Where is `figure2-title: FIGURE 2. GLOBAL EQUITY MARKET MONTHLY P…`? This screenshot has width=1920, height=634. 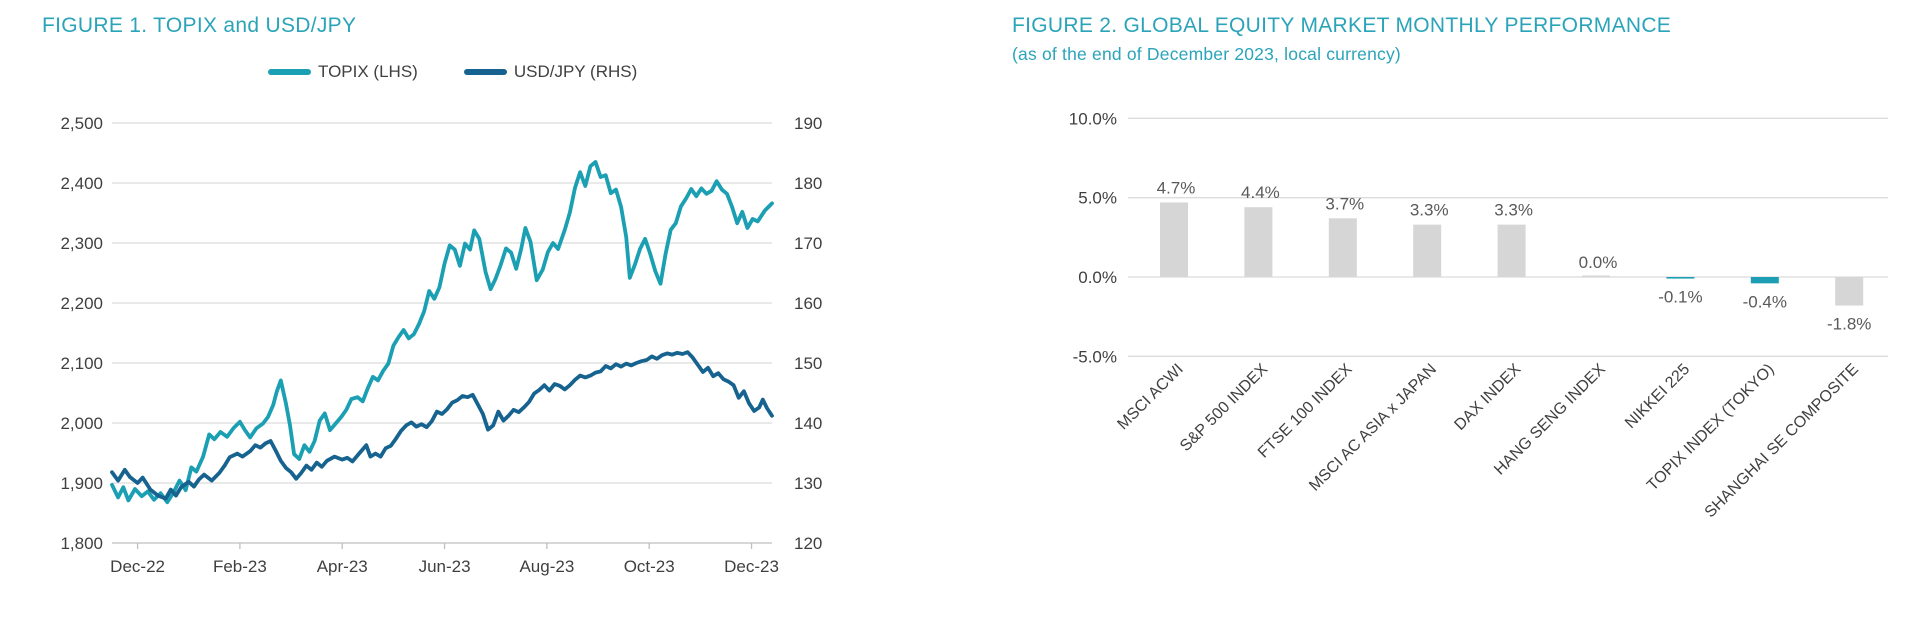
figure2-title: FIGURE 2. GLOBAL EQUITY MARKET MONTHLY P… is located at coordinates (1342, 25).